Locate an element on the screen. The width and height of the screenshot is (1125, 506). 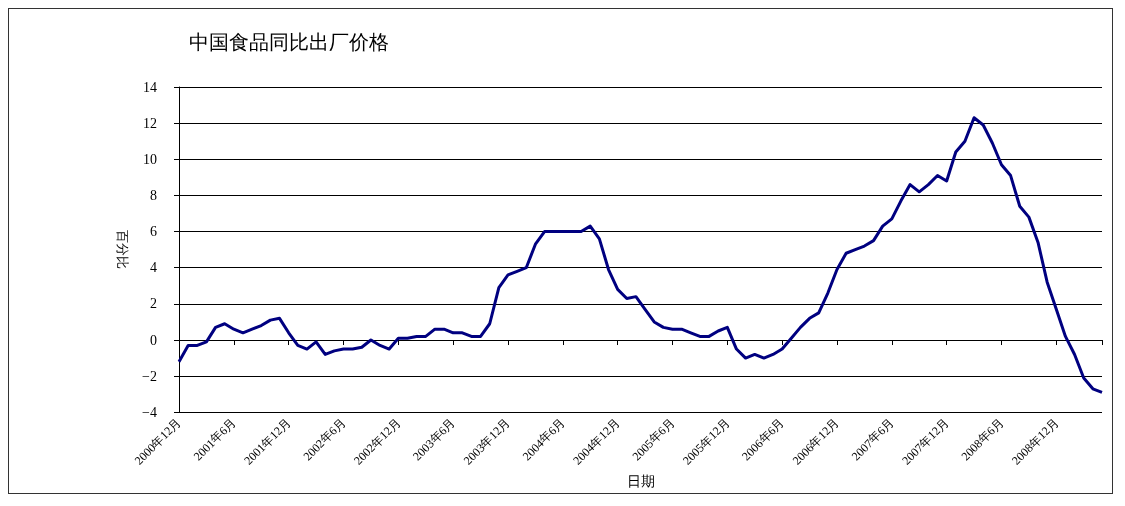
x-axis-title: 日期 is located at coordinates (640, 481).